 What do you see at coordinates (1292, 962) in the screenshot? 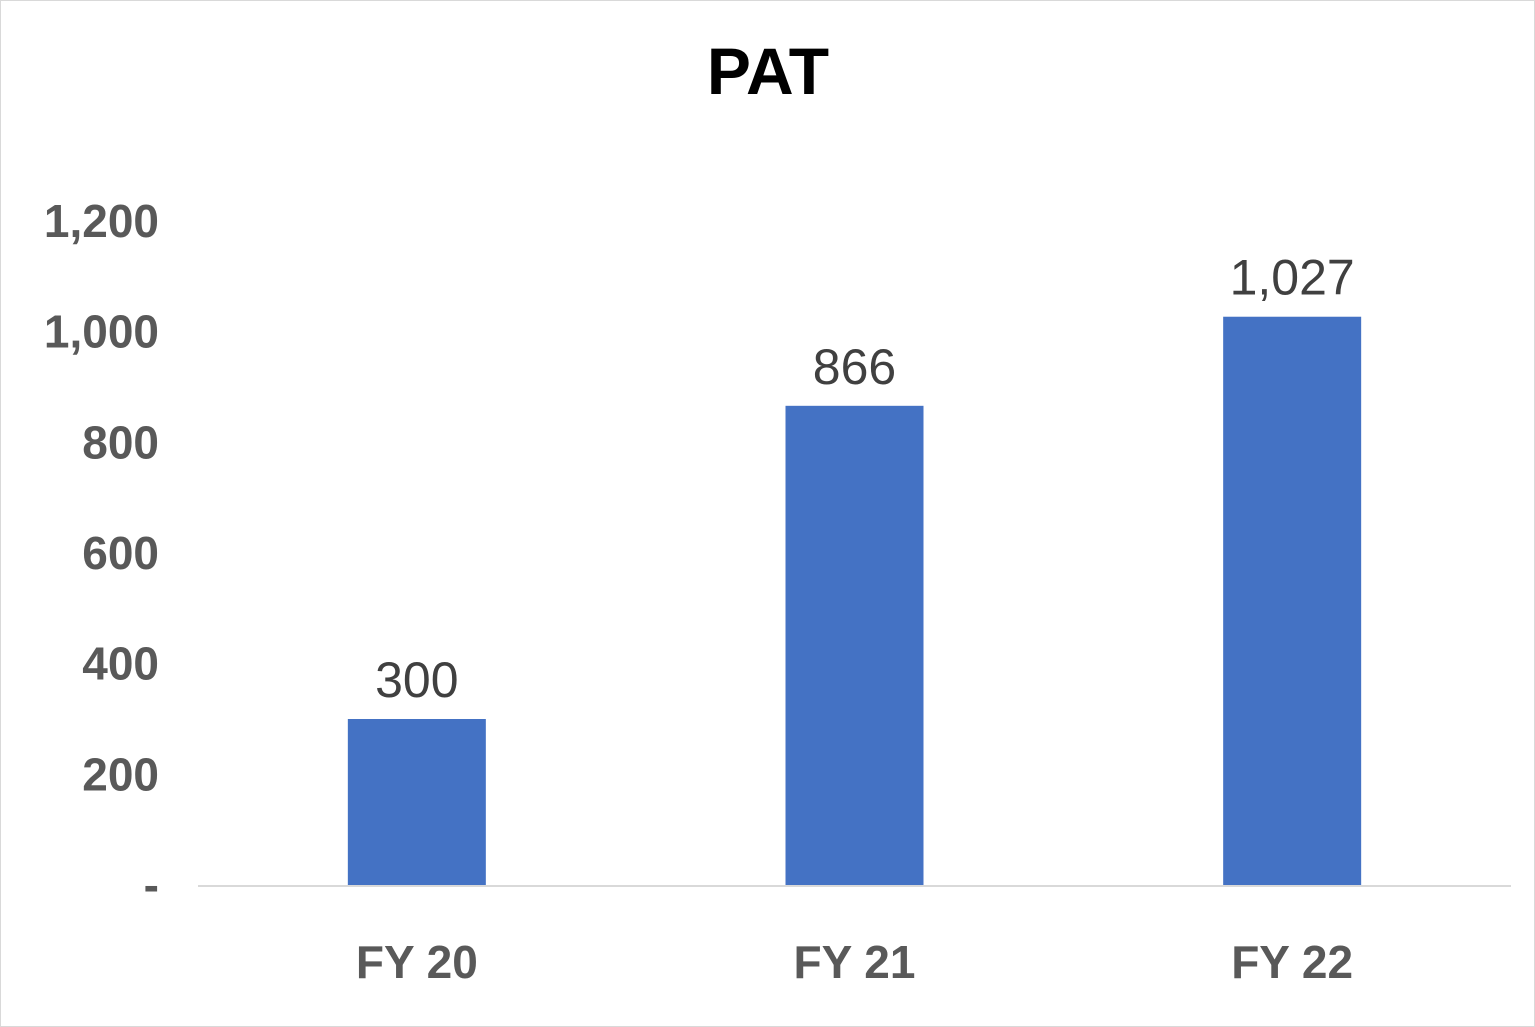
I see `x-tick-label: FY 22` at bounding box center [1292, 962].